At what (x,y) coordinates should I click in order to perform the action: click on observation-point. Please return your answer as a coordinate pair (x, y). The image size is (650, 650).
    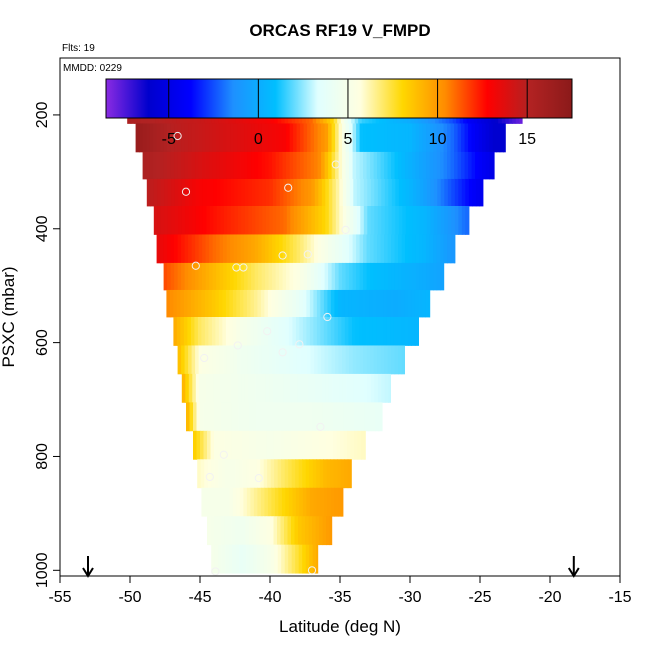
    Looking at the image, I should click on (320, 426).